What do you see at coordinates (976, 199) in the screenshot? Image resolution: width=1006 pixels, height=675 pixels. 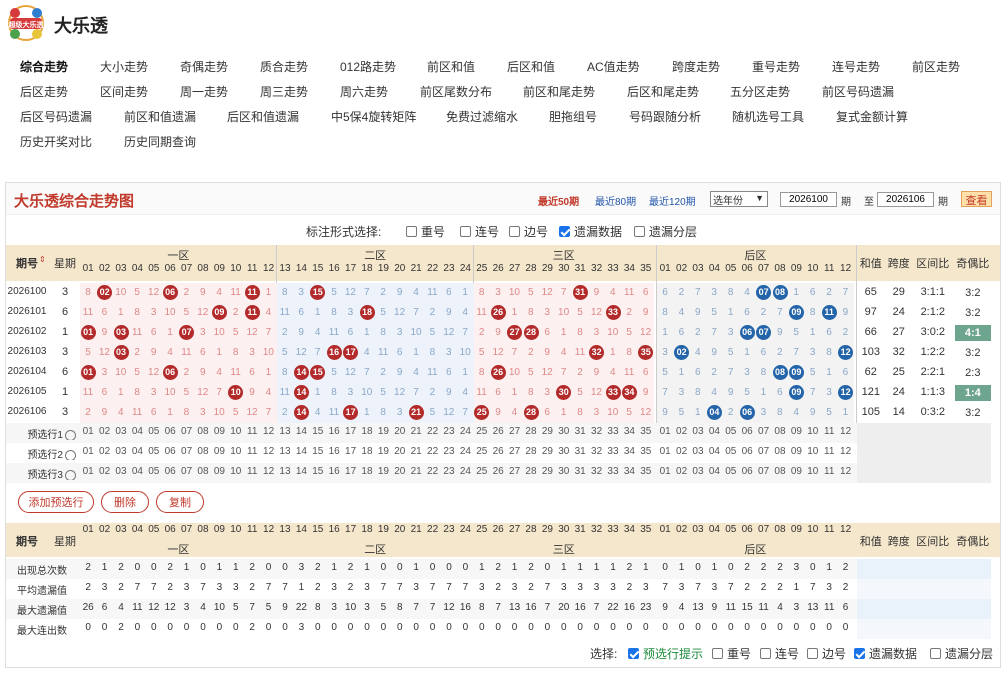 I see `view-button: 查看` at bounding box center [976, 199].